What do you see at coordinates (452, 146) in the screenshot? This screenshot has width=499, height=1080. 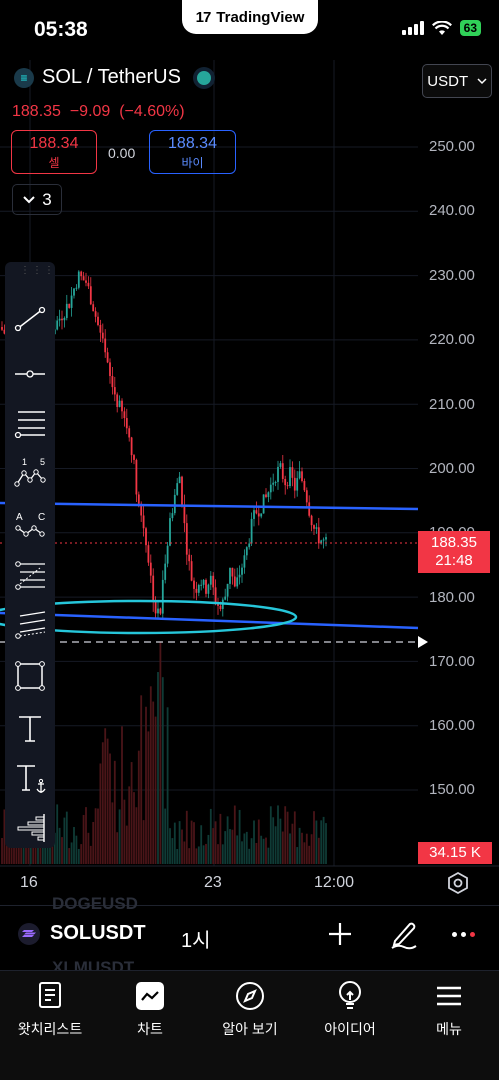 I see `price-axis-label: 250.00` at bounding box center [452, 146].